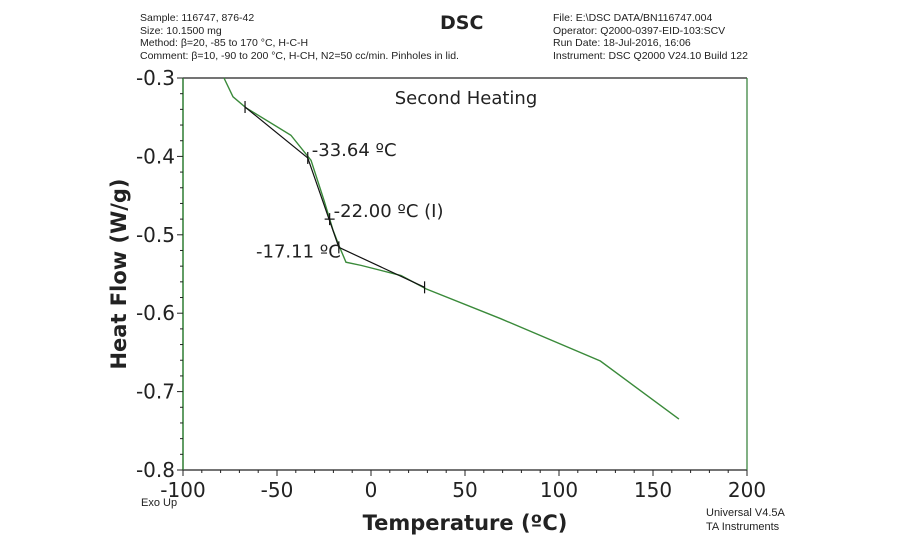 The image size is (900, 550). I want to click on y-tick-label: -0.4, so click(155, 156).